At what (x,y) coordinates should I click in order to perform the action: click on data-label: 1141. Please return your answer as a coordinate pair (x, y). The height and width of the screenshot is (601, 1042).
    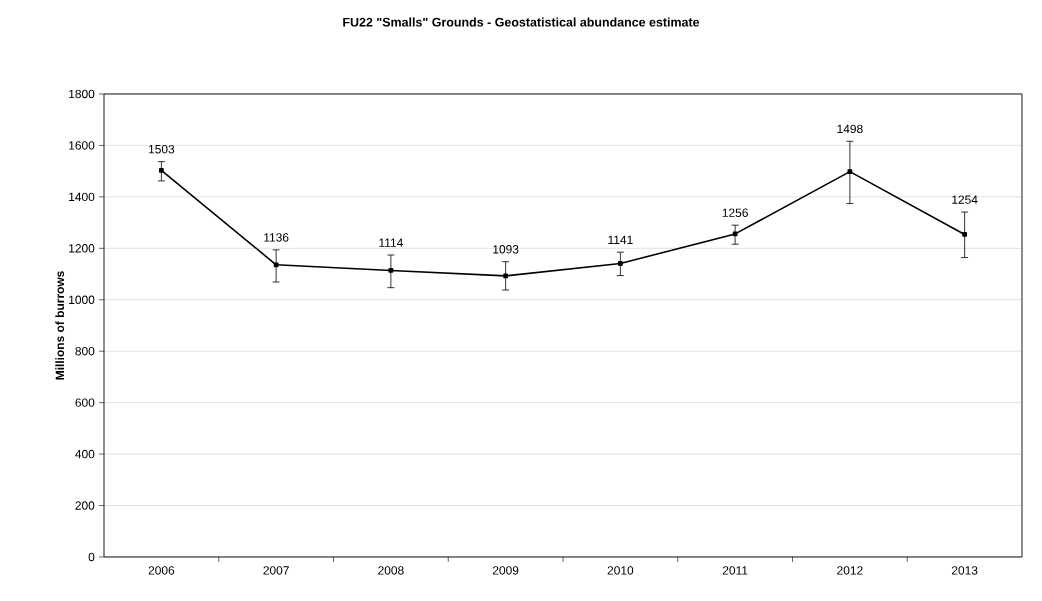
    Looking at the image, I should click on (620, 239).